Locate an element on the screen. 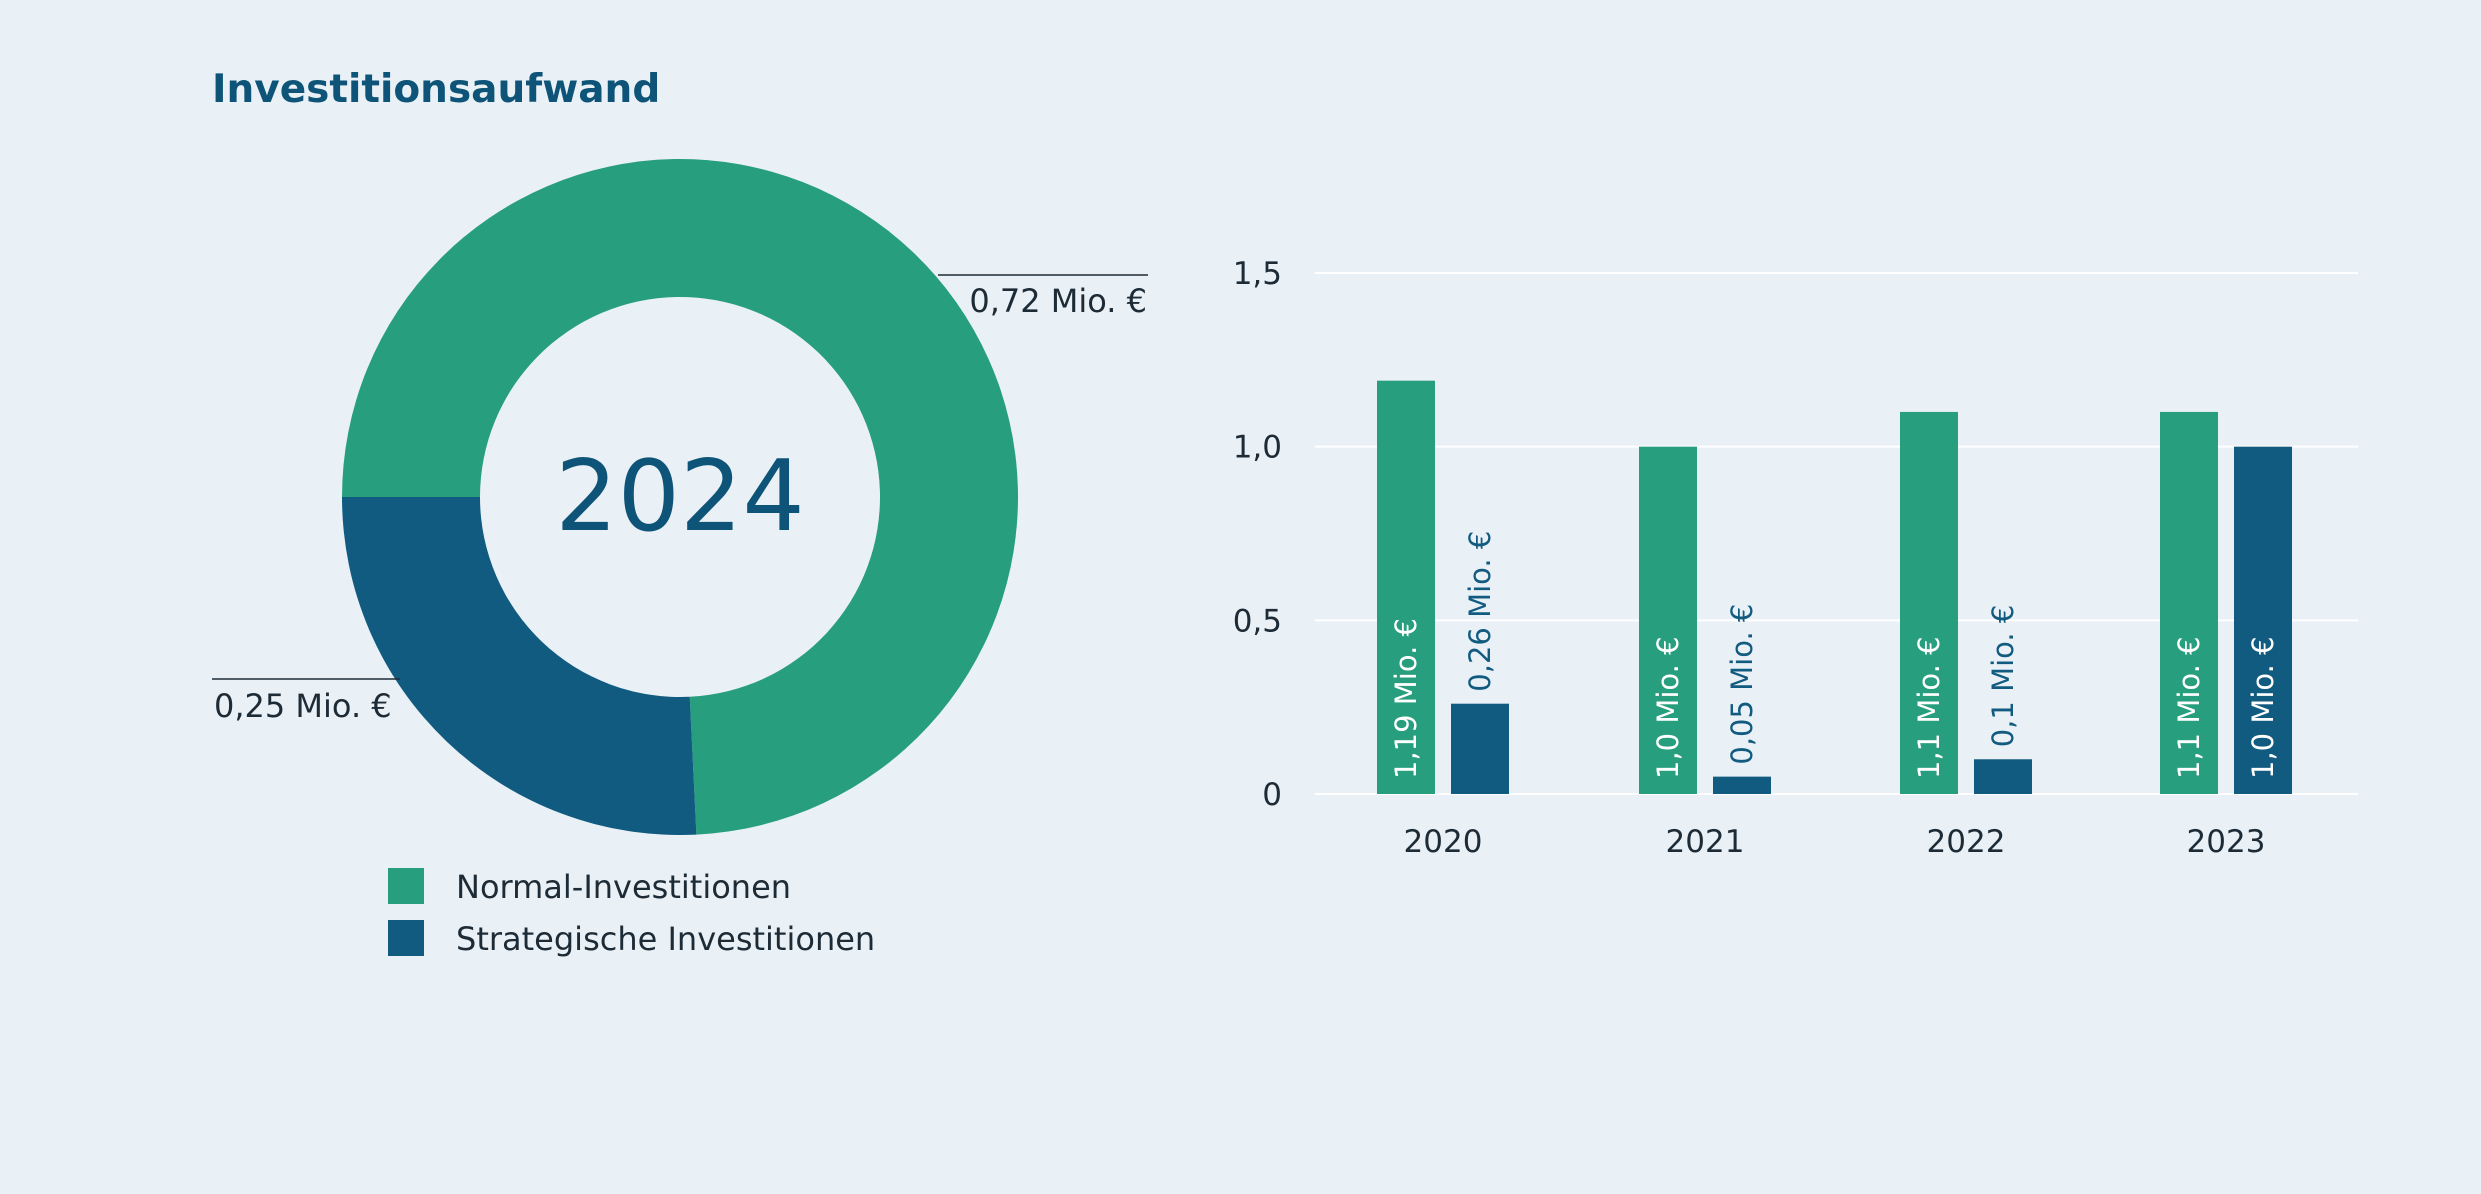  y-tick-label: 0 is located at coordinates (1272, 795).